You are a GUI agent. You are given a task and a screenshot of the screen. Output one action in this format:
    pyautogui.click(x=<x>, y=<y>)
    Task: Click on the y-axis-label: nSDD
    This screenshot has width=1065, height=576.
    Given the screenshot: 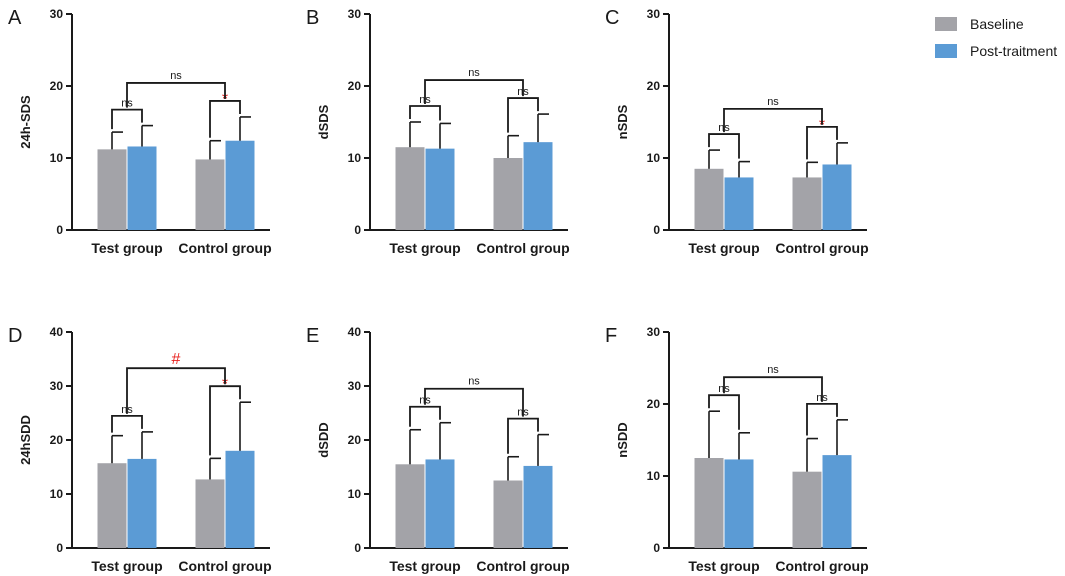 What is the action you would take?
    pyautogui.click(x=622, y=439)
    